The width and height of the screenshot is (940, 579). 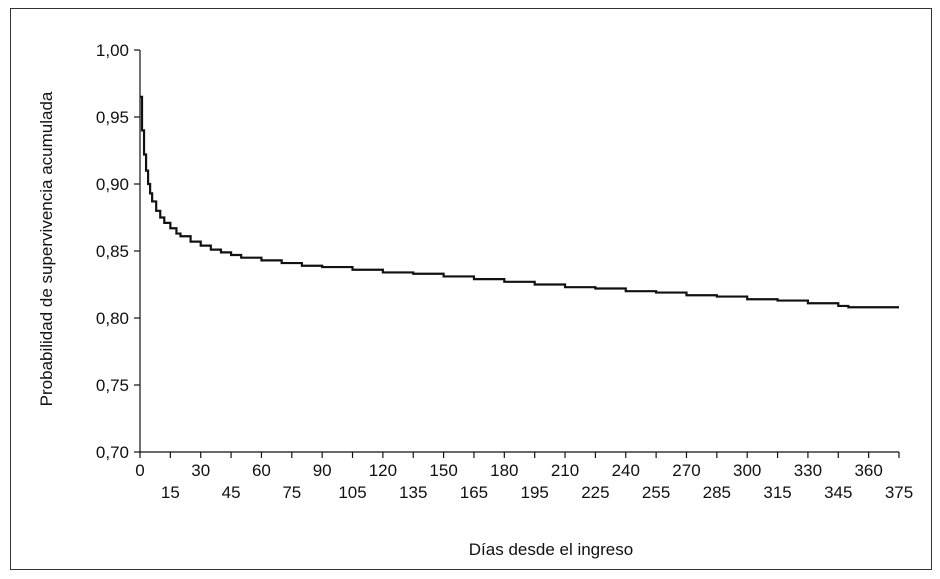 What do you see at coordinates (656, 492) in the screenshot?
I see `x-tick-label: 255` at bounding box center [656, 492].